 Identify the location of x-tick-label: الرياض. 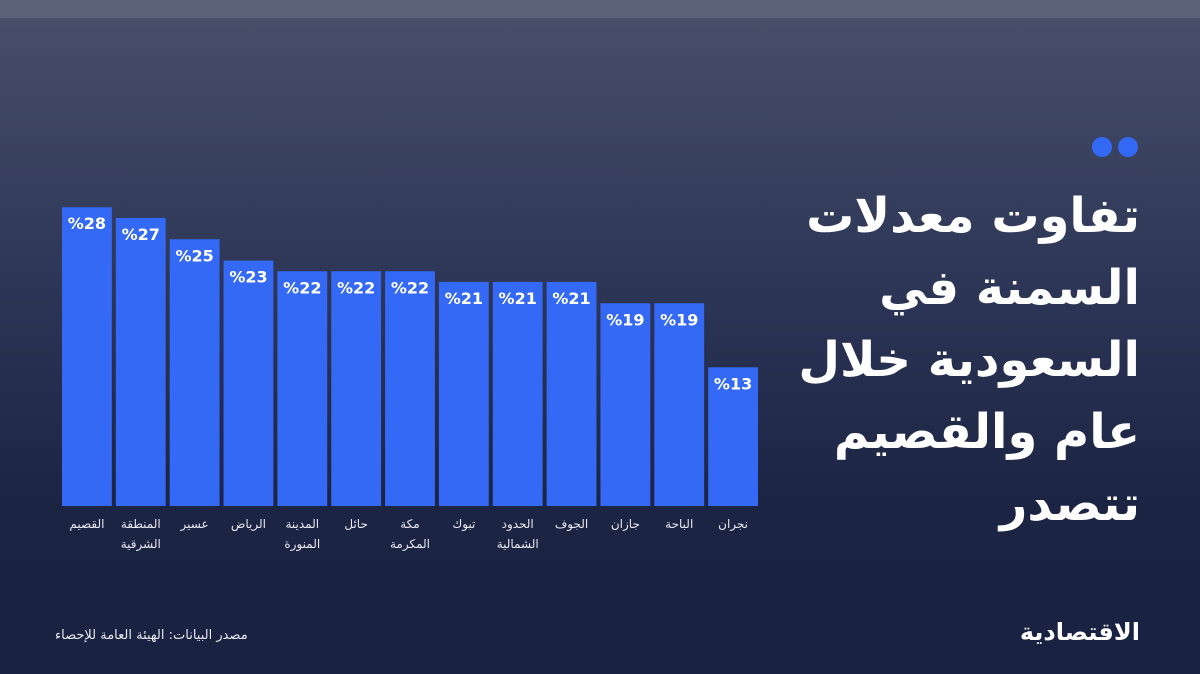
(248, 524).